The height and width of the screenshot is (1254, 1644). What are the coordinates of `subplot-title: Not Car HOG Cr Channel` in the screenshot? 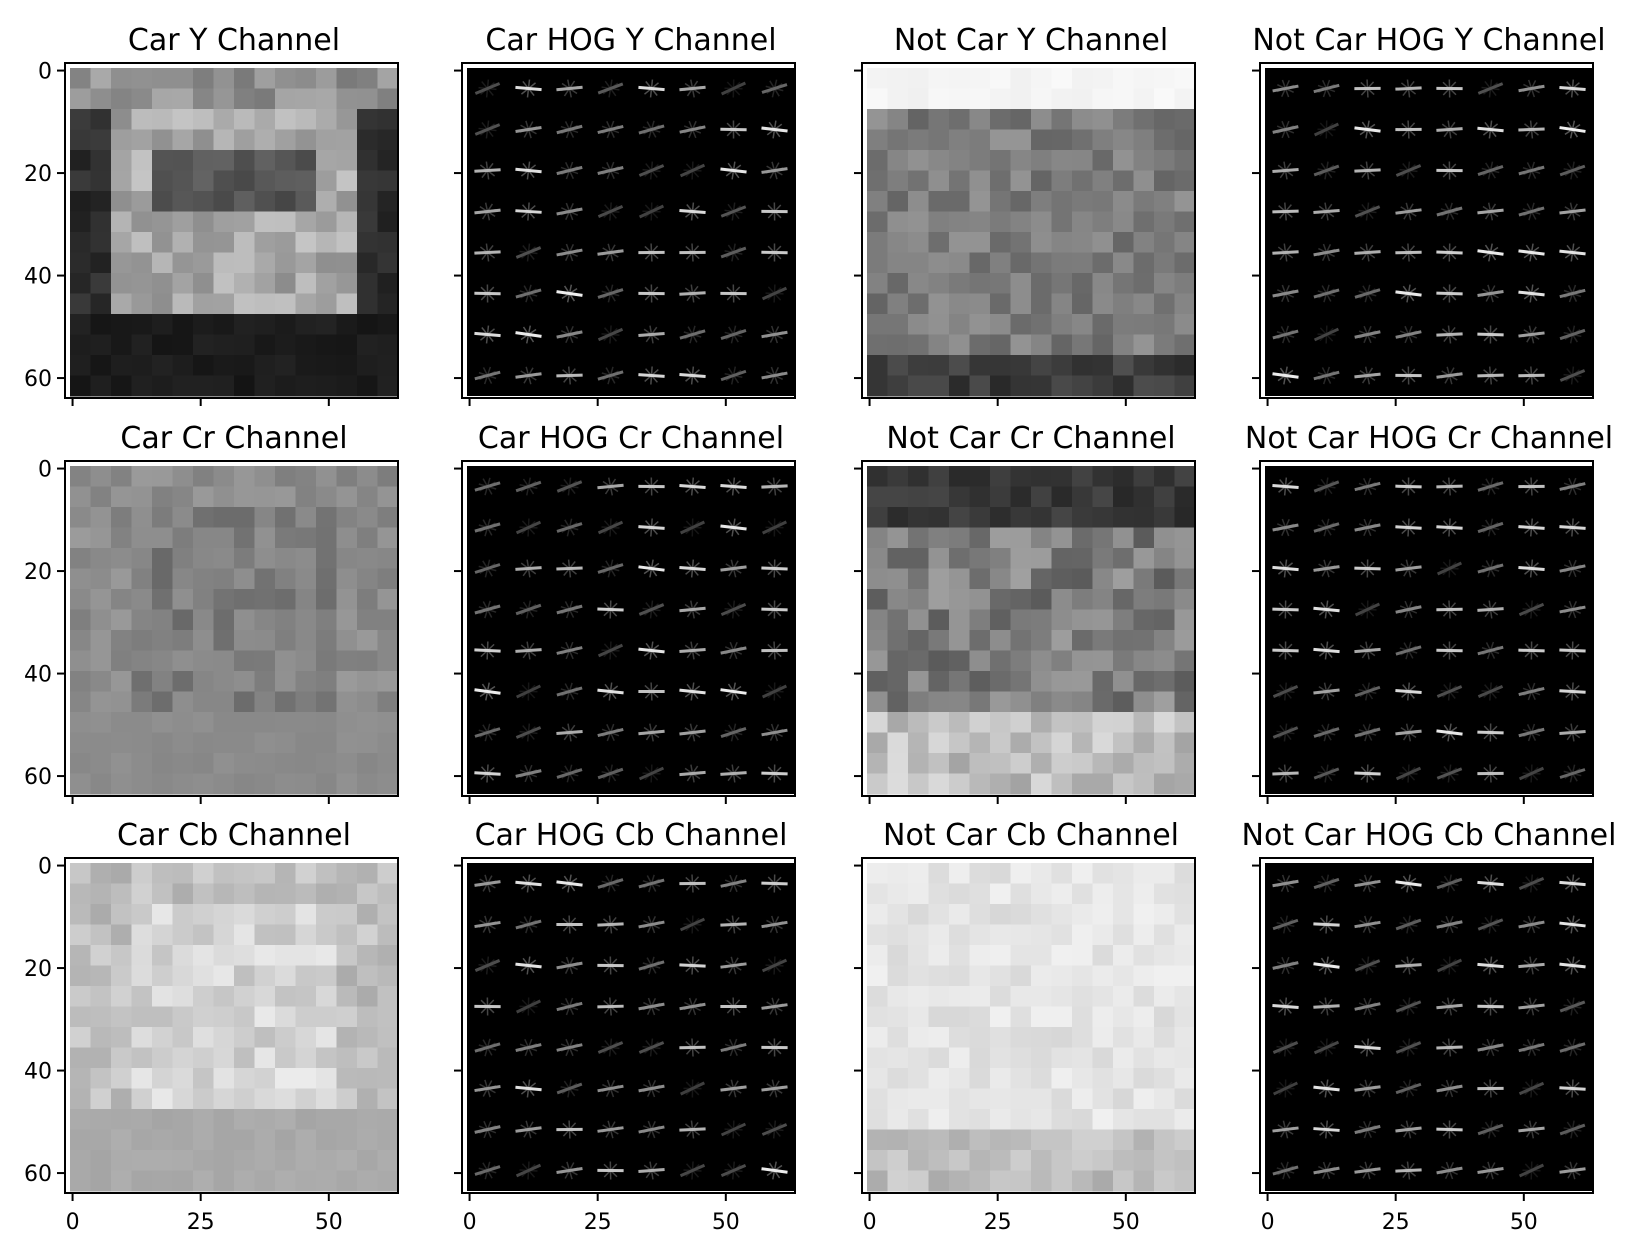 It's located at (1429, 438).